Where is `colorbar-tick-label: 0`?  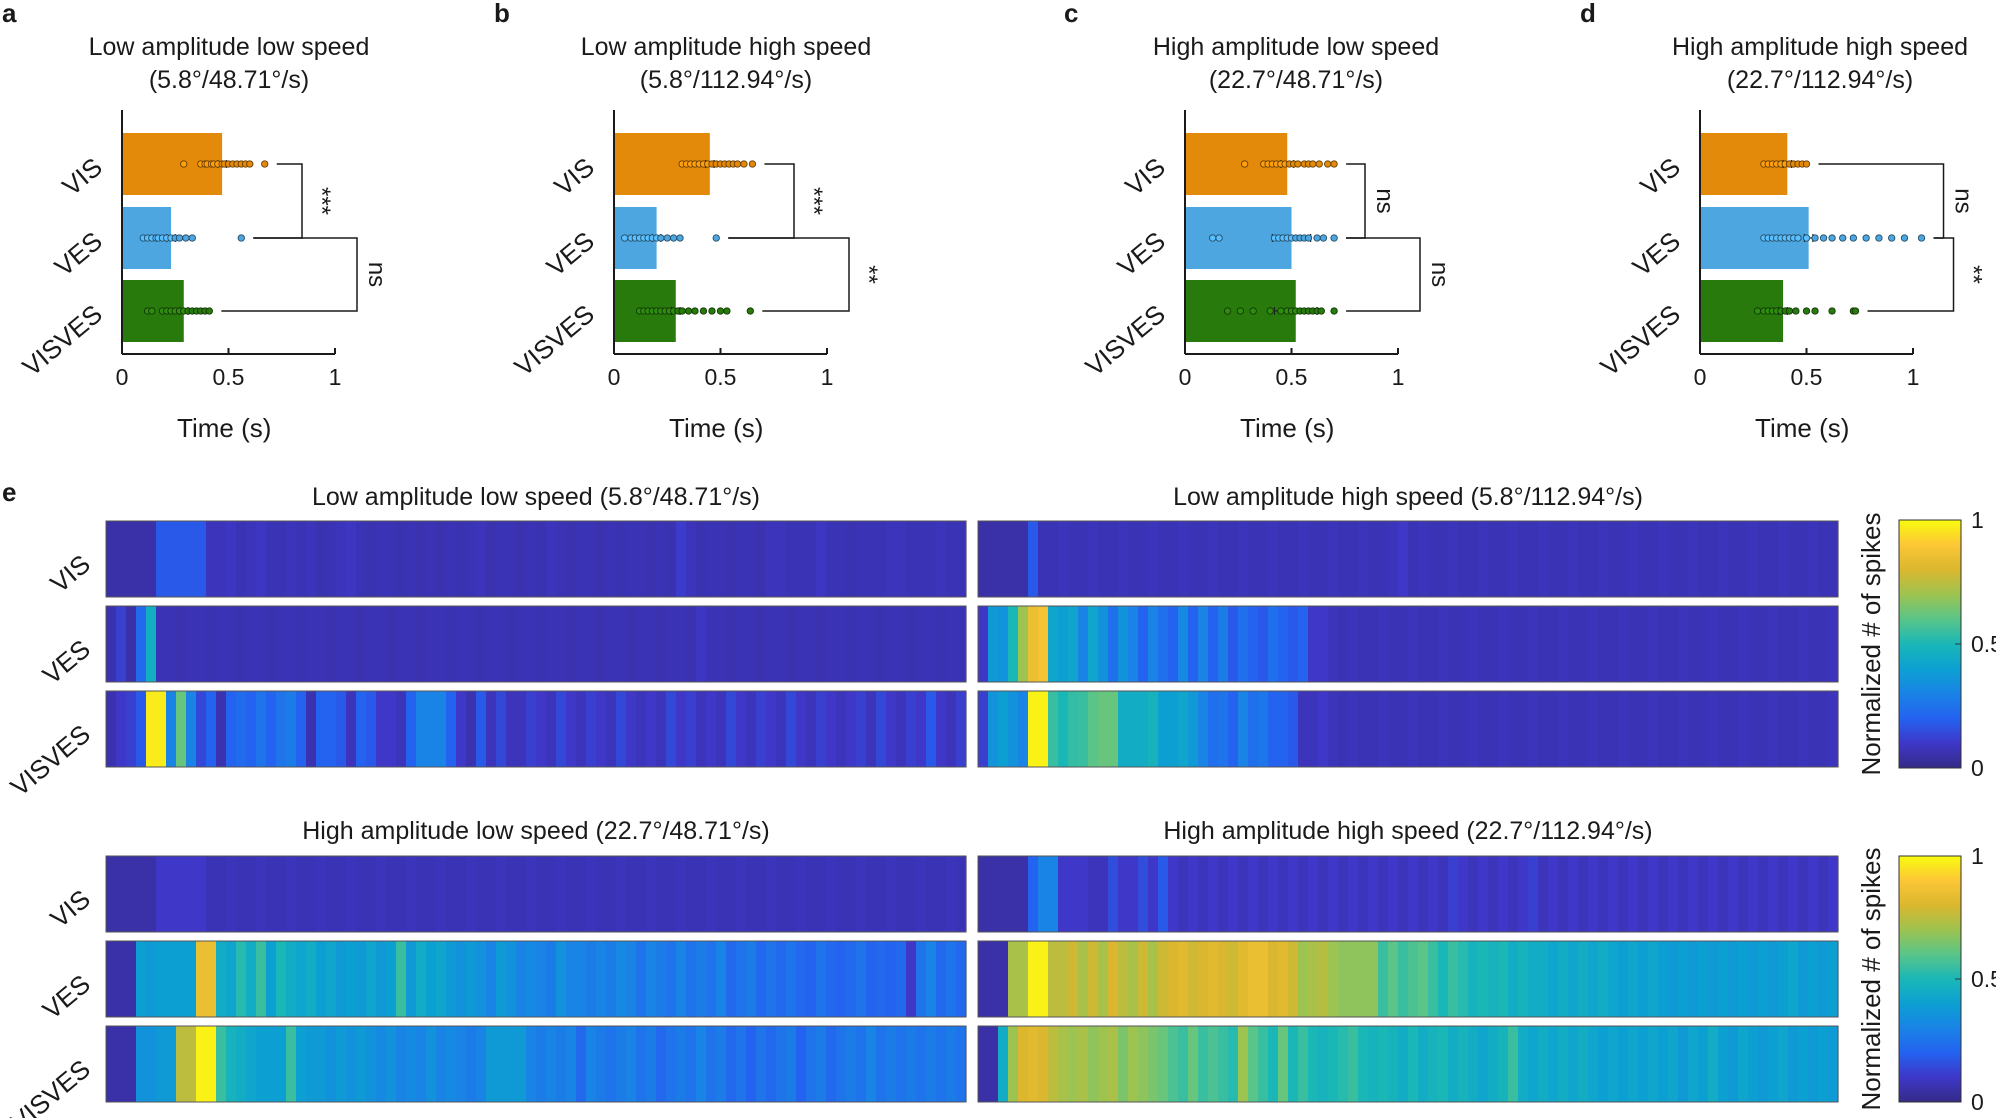 colorbar-tick-label: 0 is located at coordinates (1977, 768).